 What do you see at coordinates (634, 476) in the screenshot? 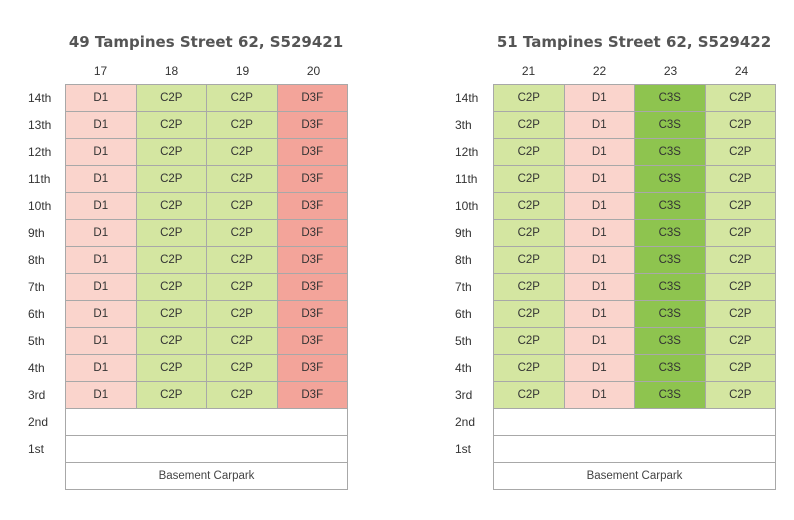
I see `basement-carpark: Basement Carpark` at bounding box center [634, 476].